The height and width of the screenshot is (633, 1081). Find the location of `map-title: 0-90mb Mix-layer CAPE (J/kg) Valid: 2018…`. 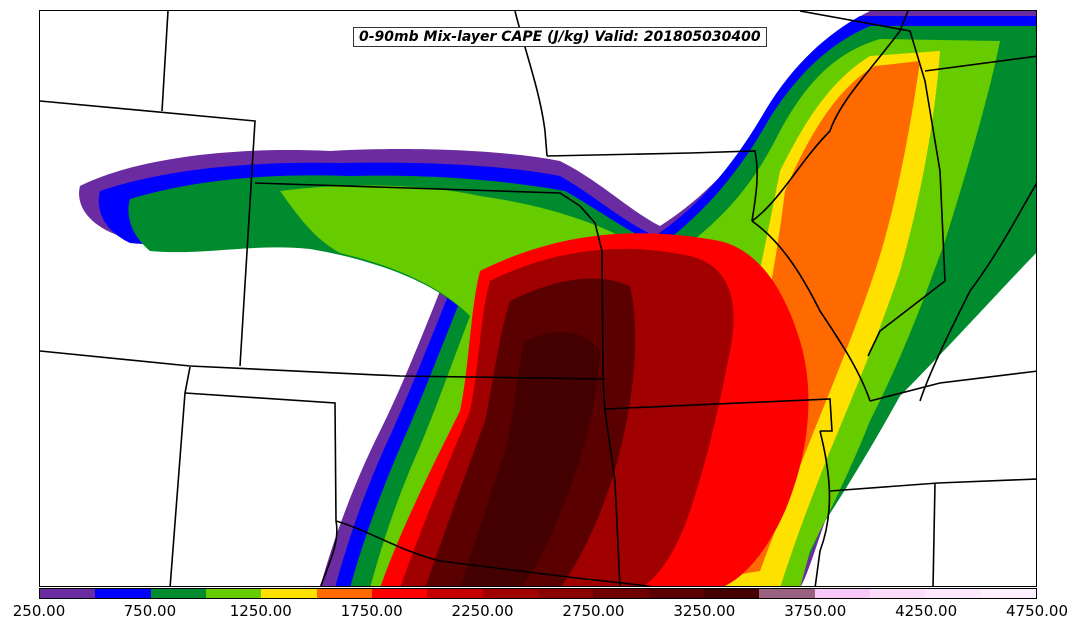

map-title: 0-90mb Mix-layer CAPE (J/kg) Valid: 2018… is located at coordinates (560, 37).